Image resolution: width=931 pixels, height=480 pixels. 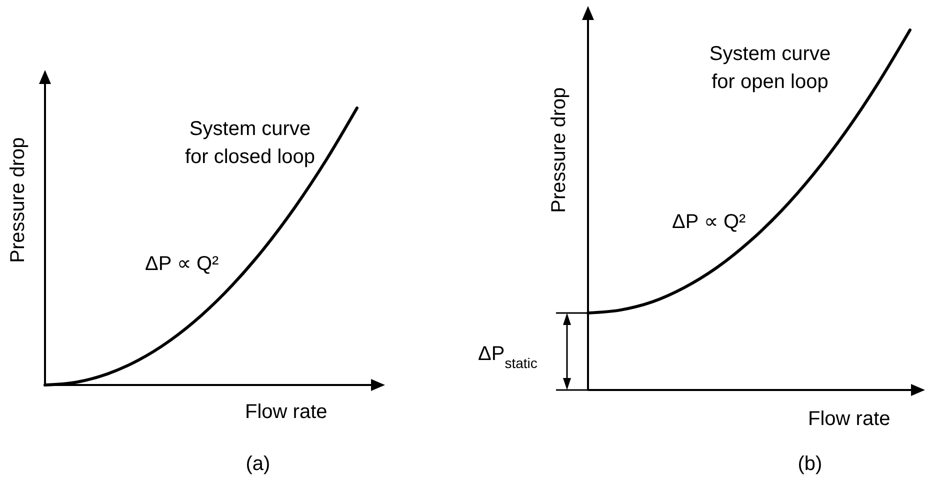 I want to click on annotation: System curve for closed loop, so click(x=250, y=143).